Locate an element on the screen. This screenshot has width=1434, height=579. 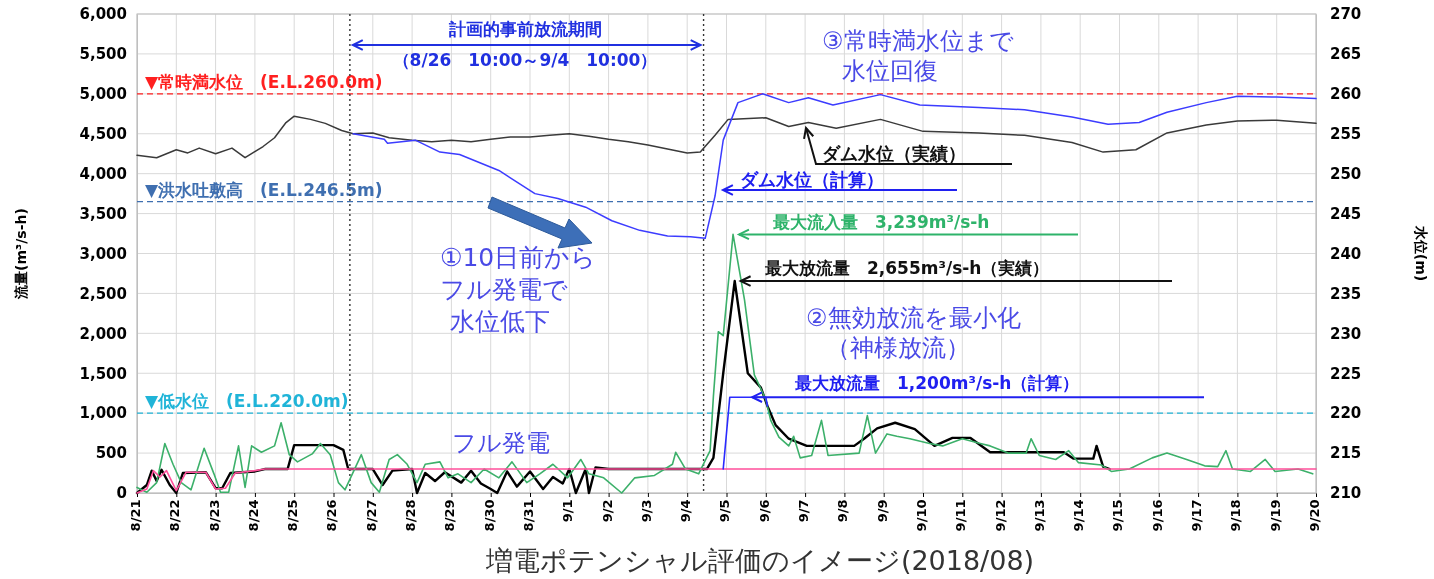
y2-tick-label: 215 is located at coordinates (1346, 453).